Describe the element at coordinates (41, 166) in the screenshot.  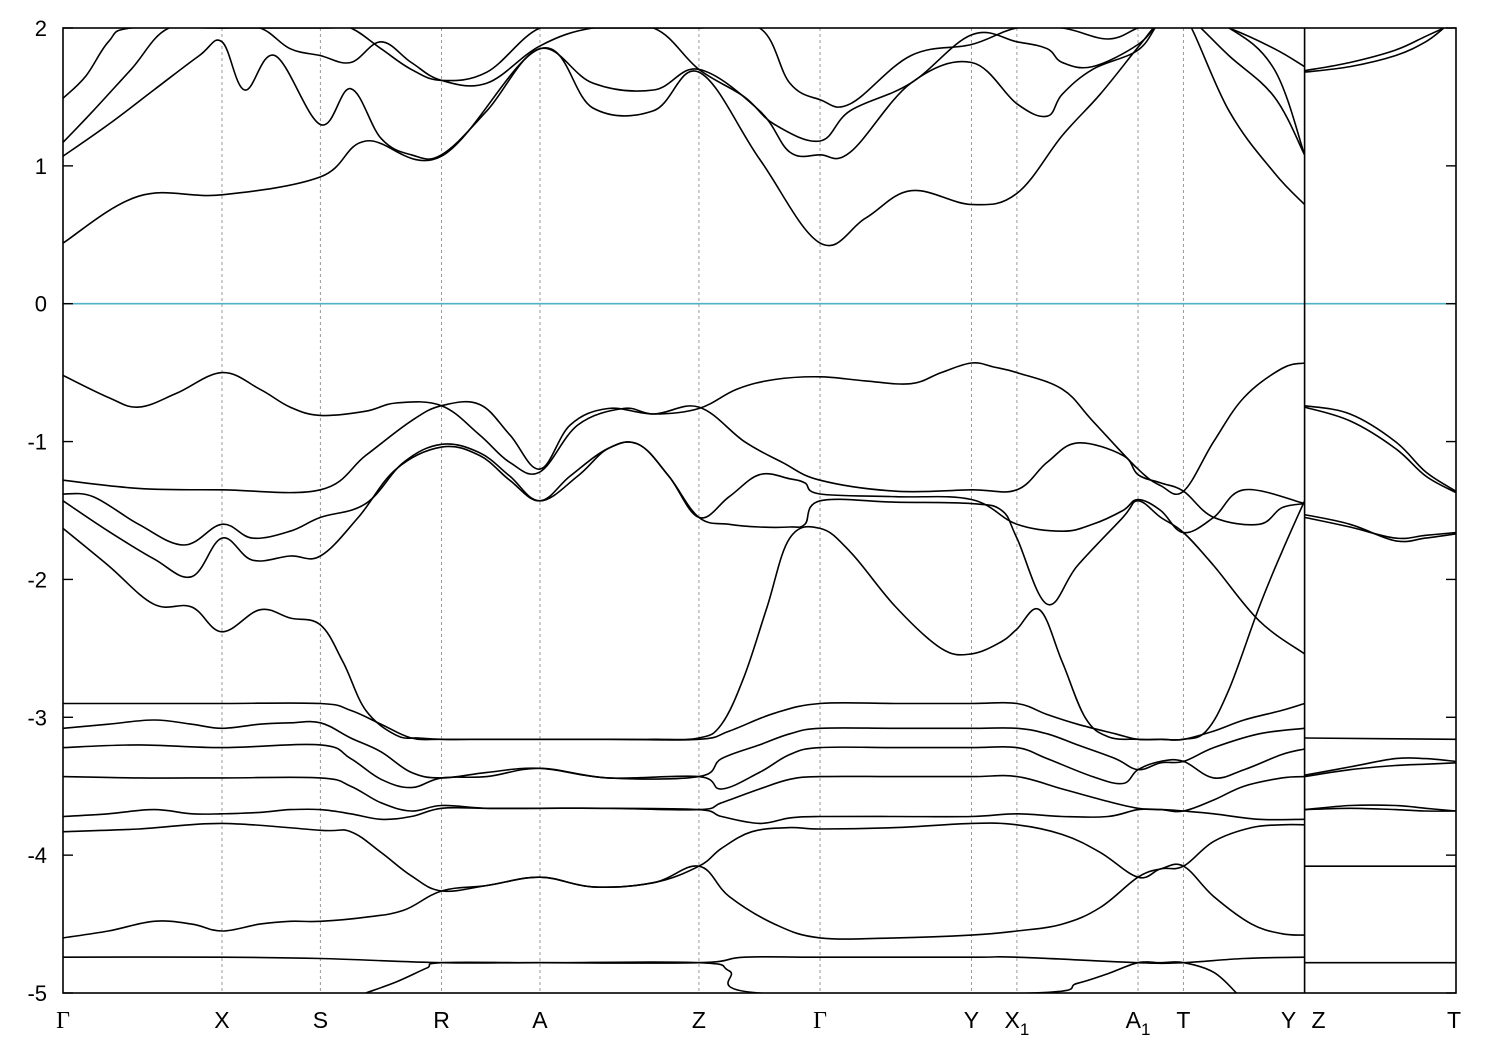
I see `y-tick-label: 1` at that location.